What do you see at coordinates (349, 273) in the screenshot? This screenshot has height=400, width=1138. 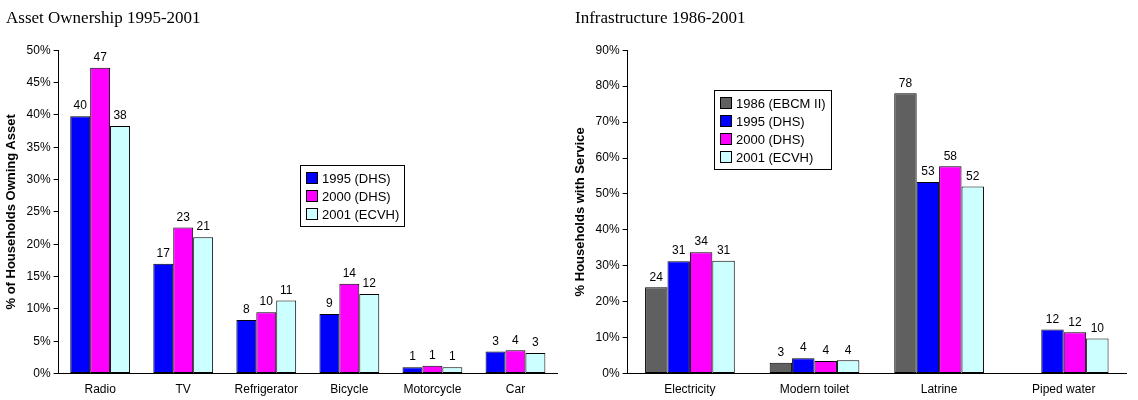 I see `data-label: 14` at bounding box center [349, 273].